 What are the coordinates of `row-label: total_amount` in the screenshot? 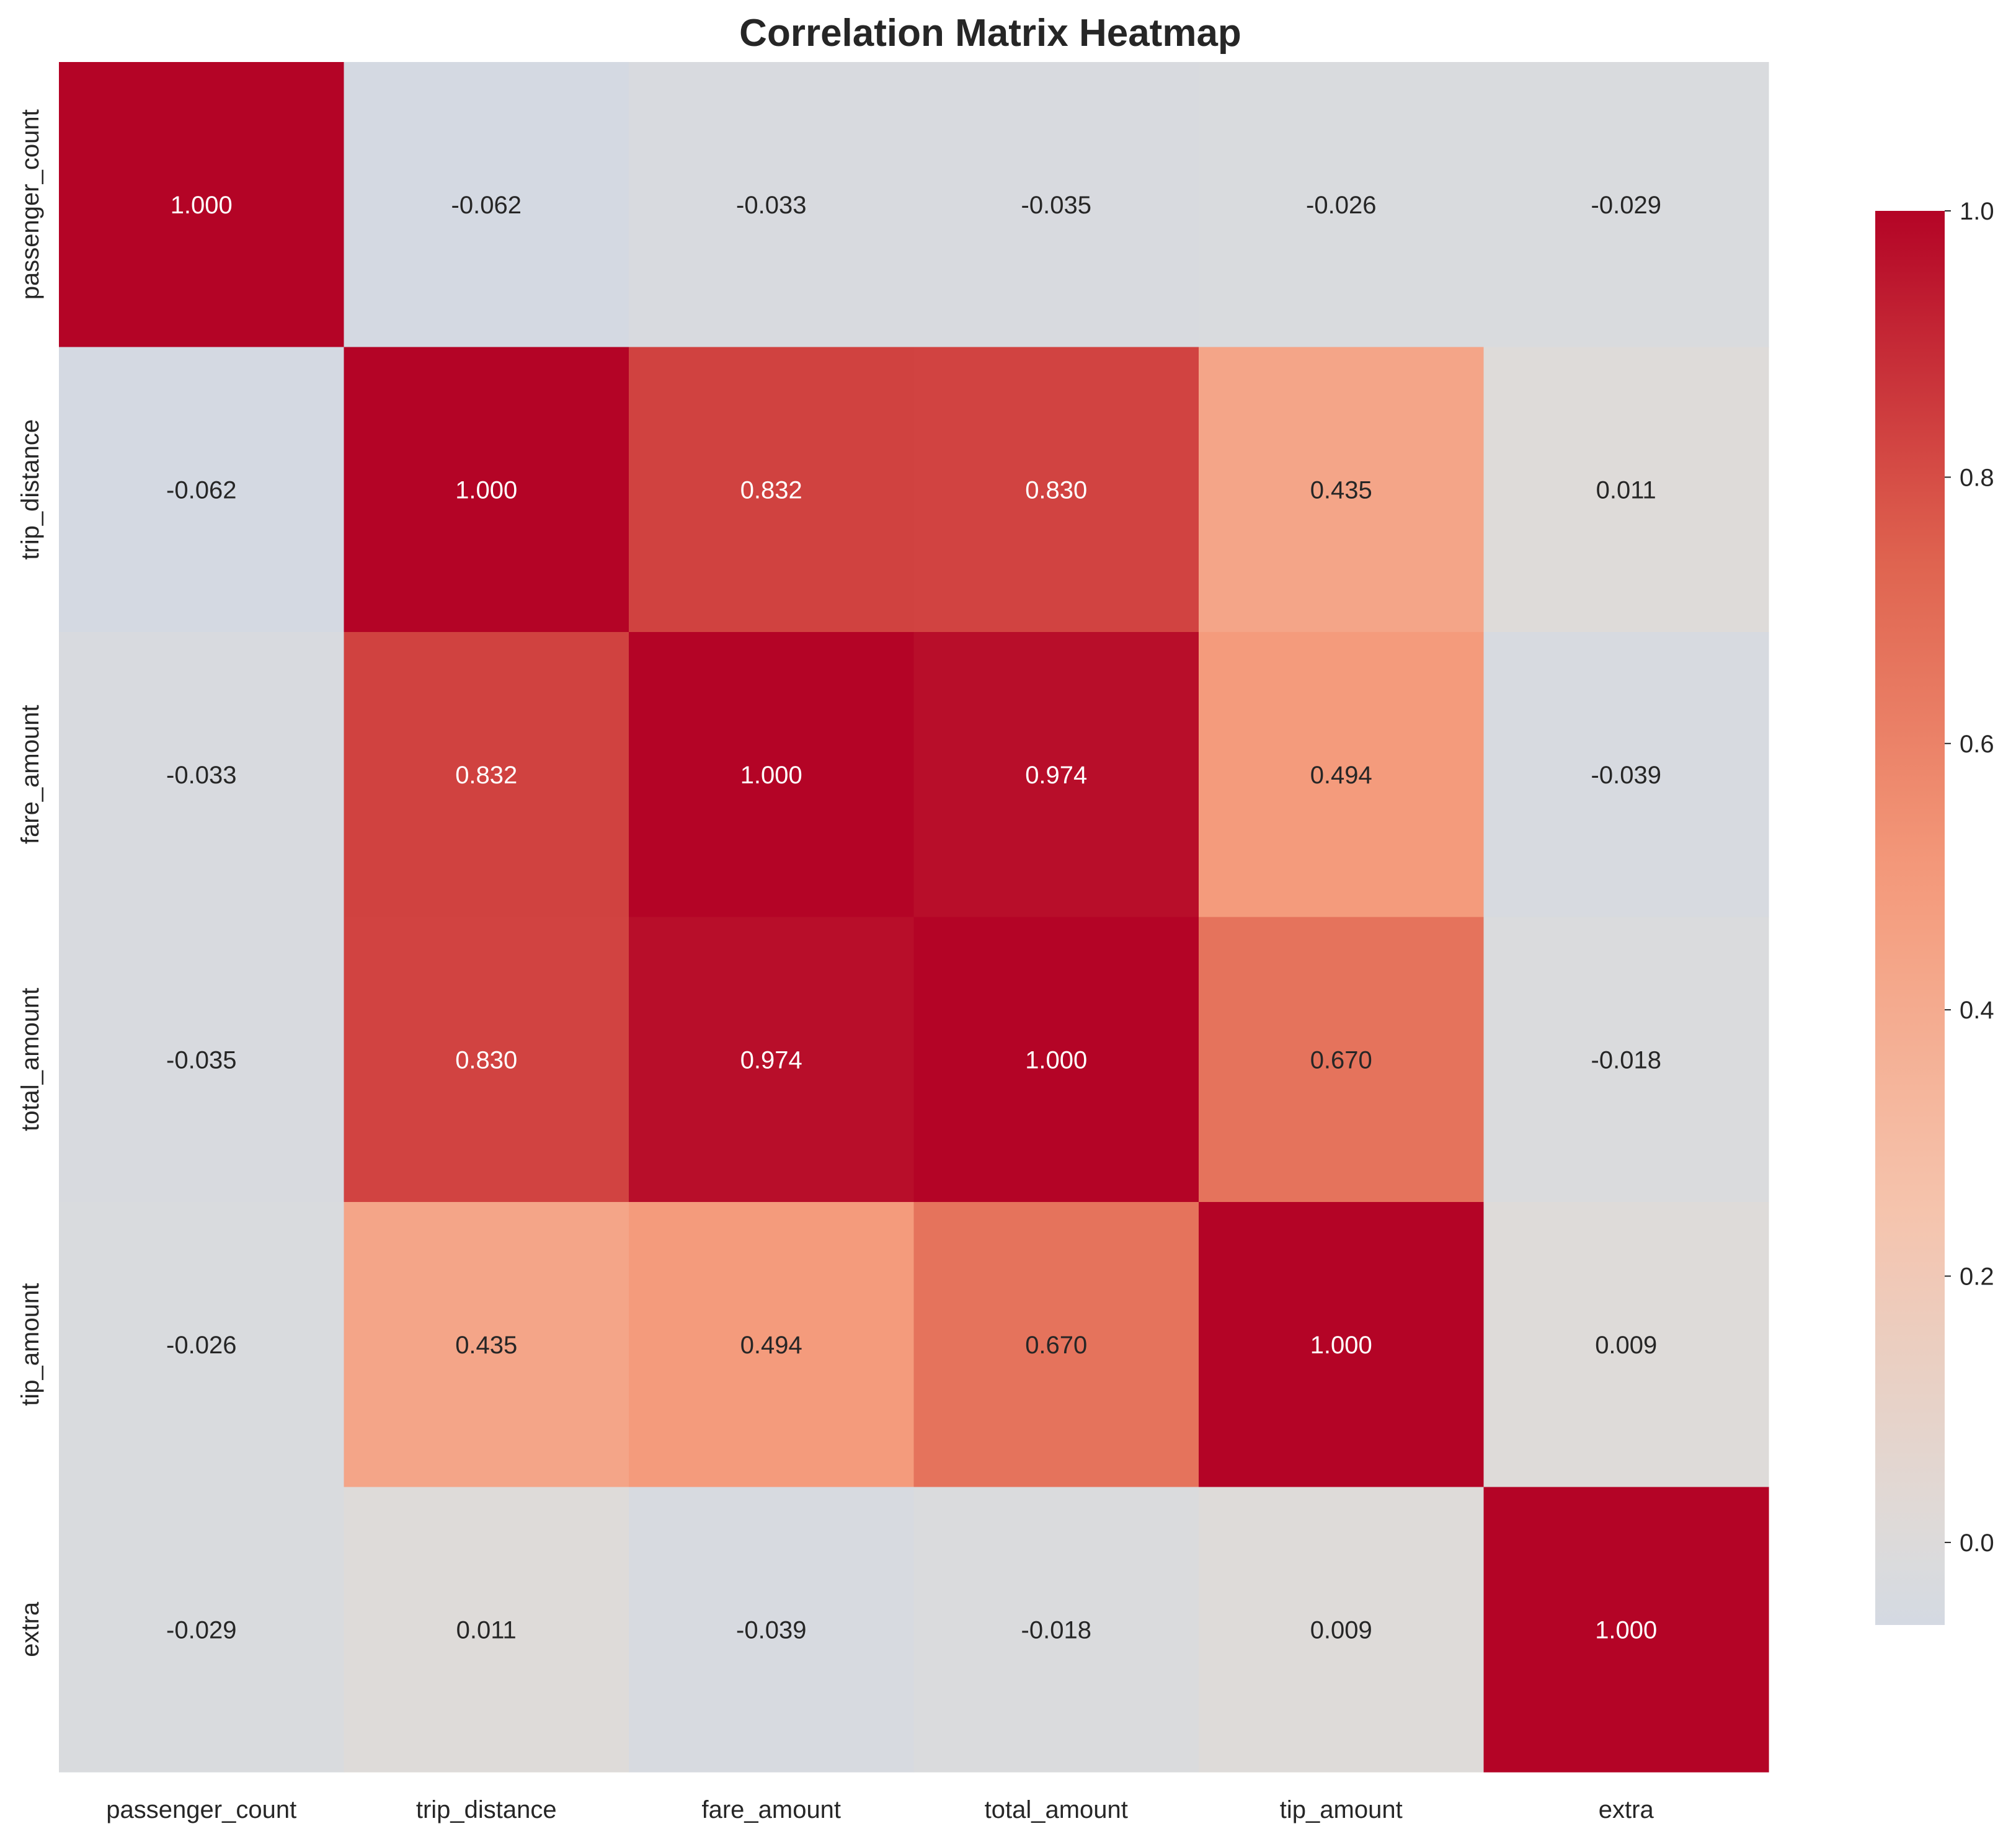 It's located at (30, 1059).